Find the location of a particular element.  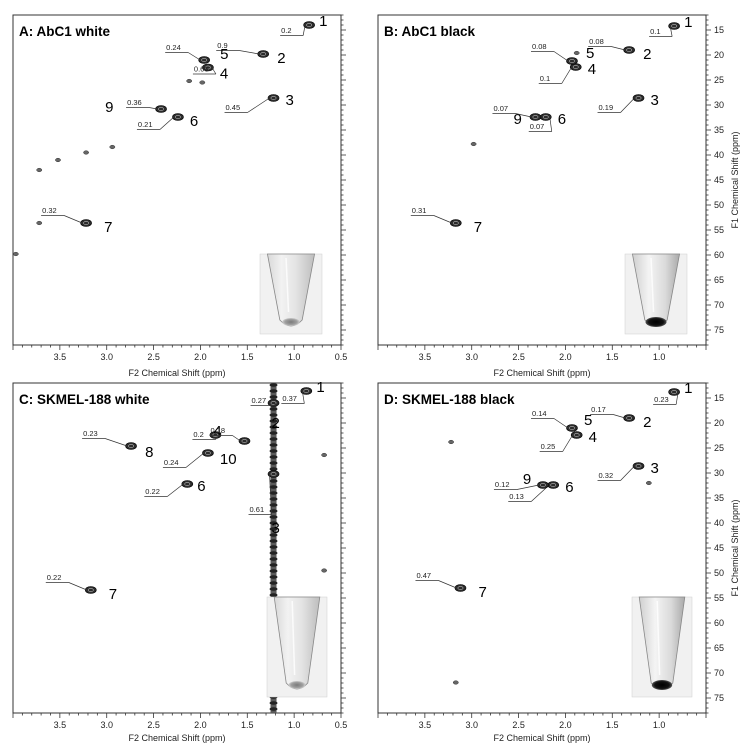

x-tick-label: 1.0 is located at coordinates (659, 725).